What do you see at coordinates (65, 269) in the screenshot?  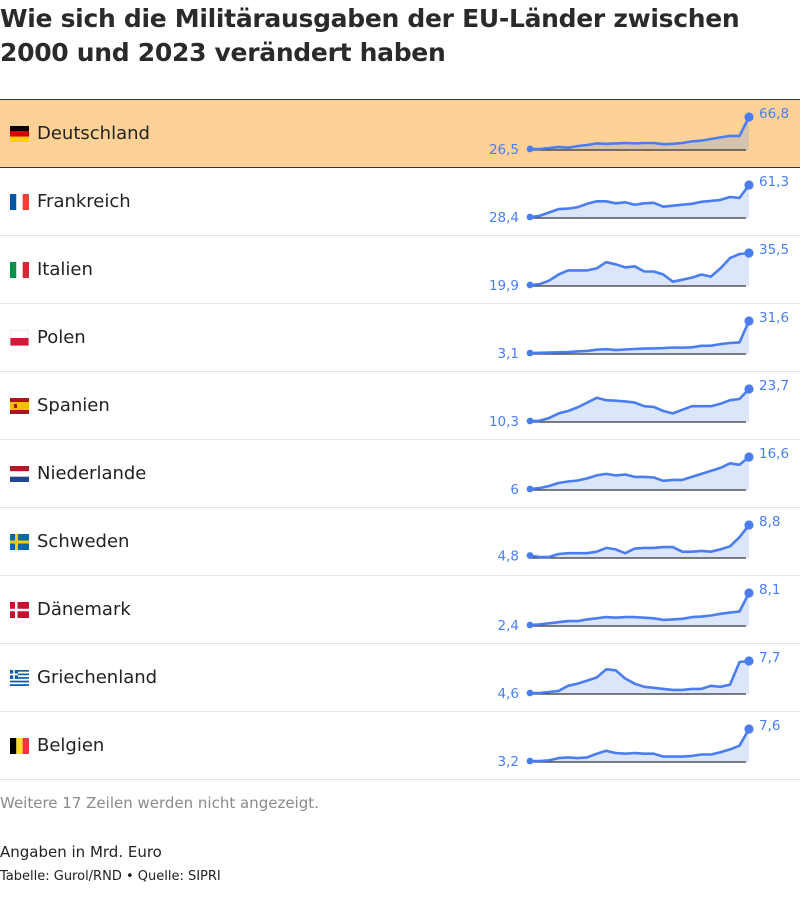 I see `country-name: Italien` at bounding box center [65, 269].